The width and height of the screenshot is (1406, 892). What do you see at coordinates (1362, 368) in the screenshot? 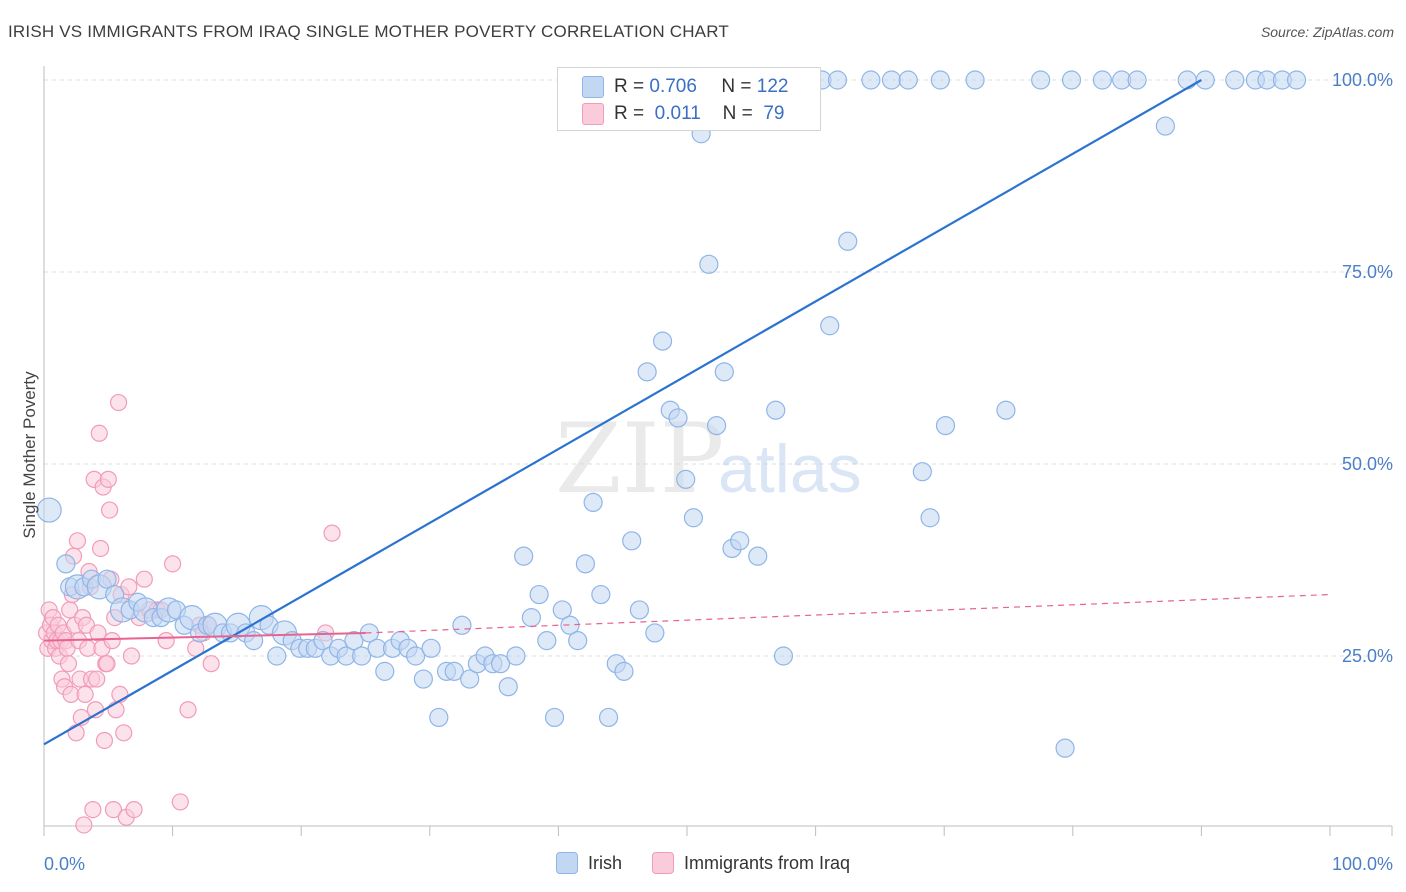
I see `y-tick-labels: 25.0% 50.0% 75.0% 100.0%` at bounding box center [1362, 368].